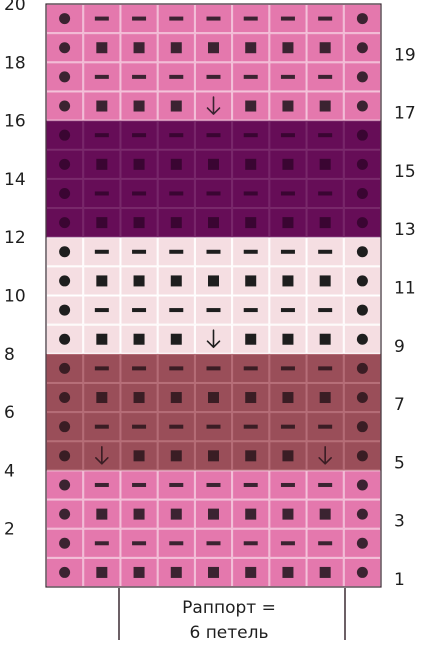 This screenshot has height=651, width=424. Describe the element at coordinates (102, 455) in the screenshot. I see `dropped-stitch-arrow-icon` at that location.